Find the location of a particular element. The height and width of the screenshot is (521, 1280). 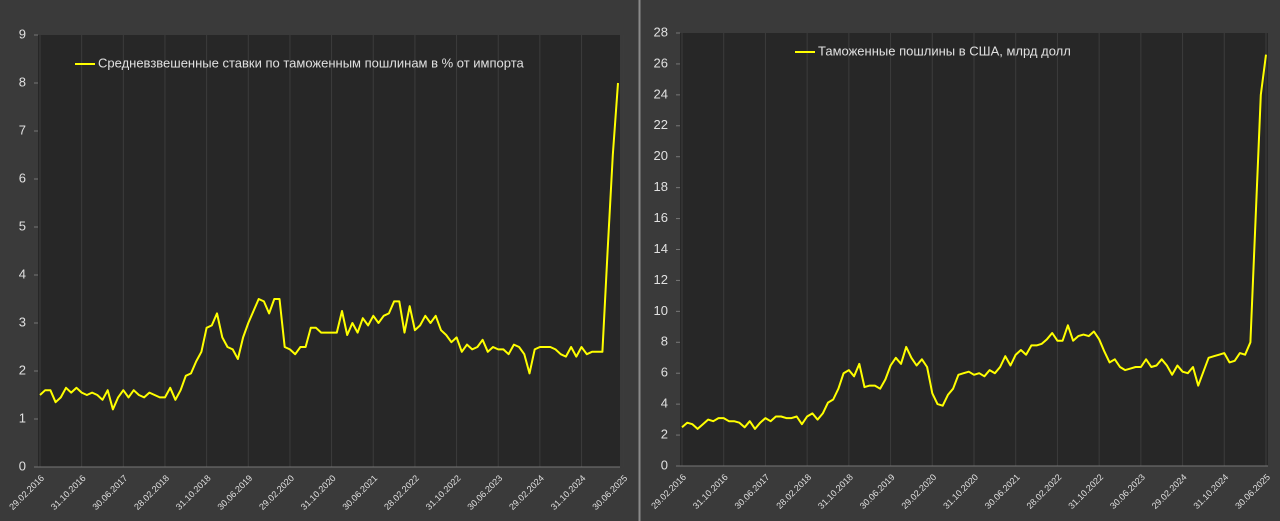

y-tick-label: 28 is located at coordinates (661, 31).